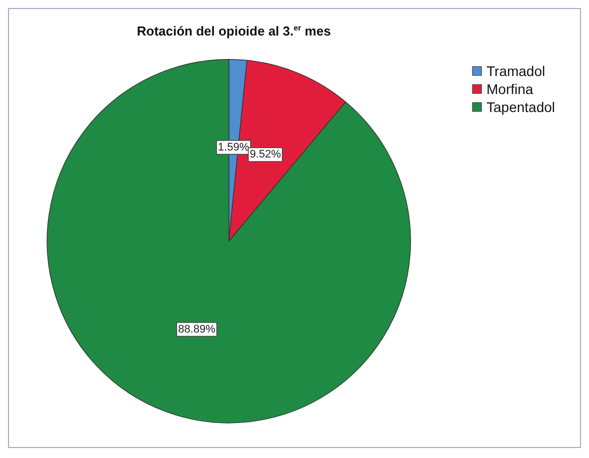 The image size is (589, 458). Describe the element at coordinates (516, 71) in the screenshot. I see `legend-label: Tramadol` at that location.